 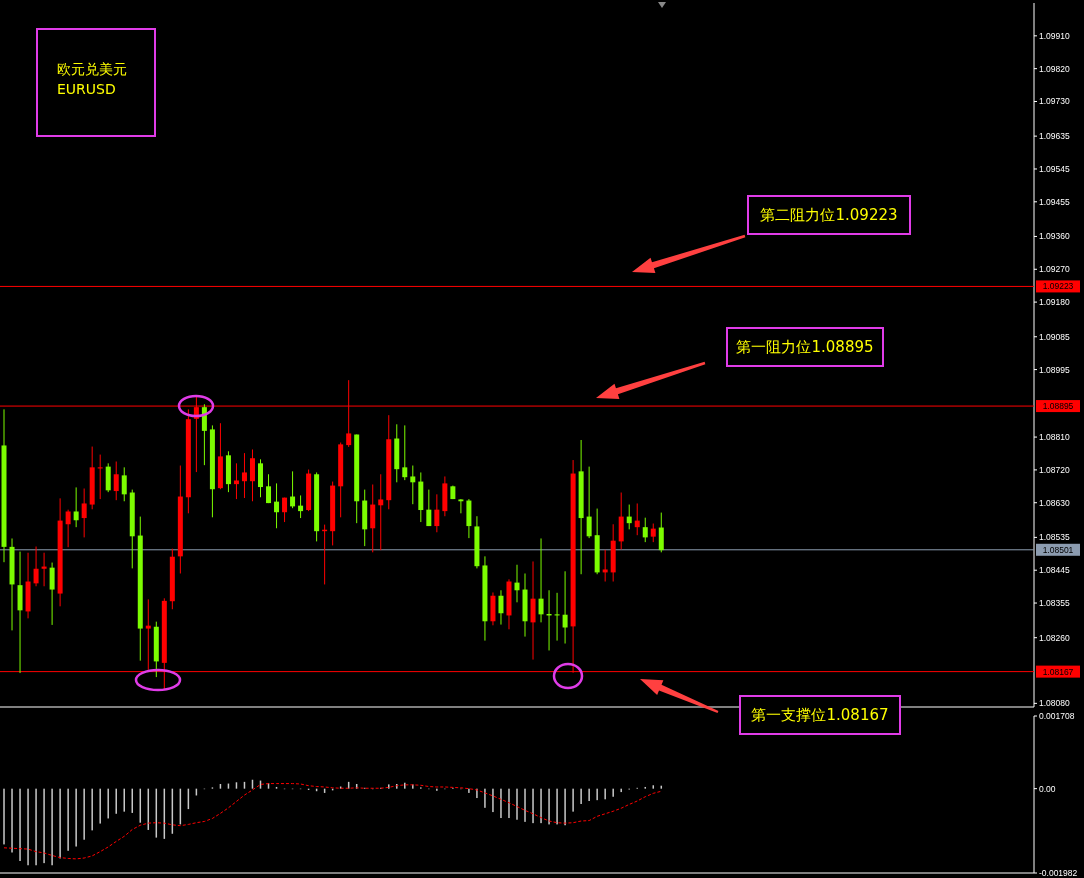 I want to click on annotation: 第二阻力位1.09223, so click(x=829, y=215).